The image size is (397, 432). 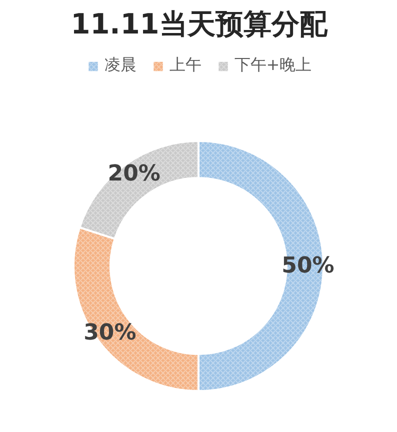 What do you see at coordinates (185, 65) in the screenshot?
I see `legend-label: 上午` at bounding box center [185, 65].